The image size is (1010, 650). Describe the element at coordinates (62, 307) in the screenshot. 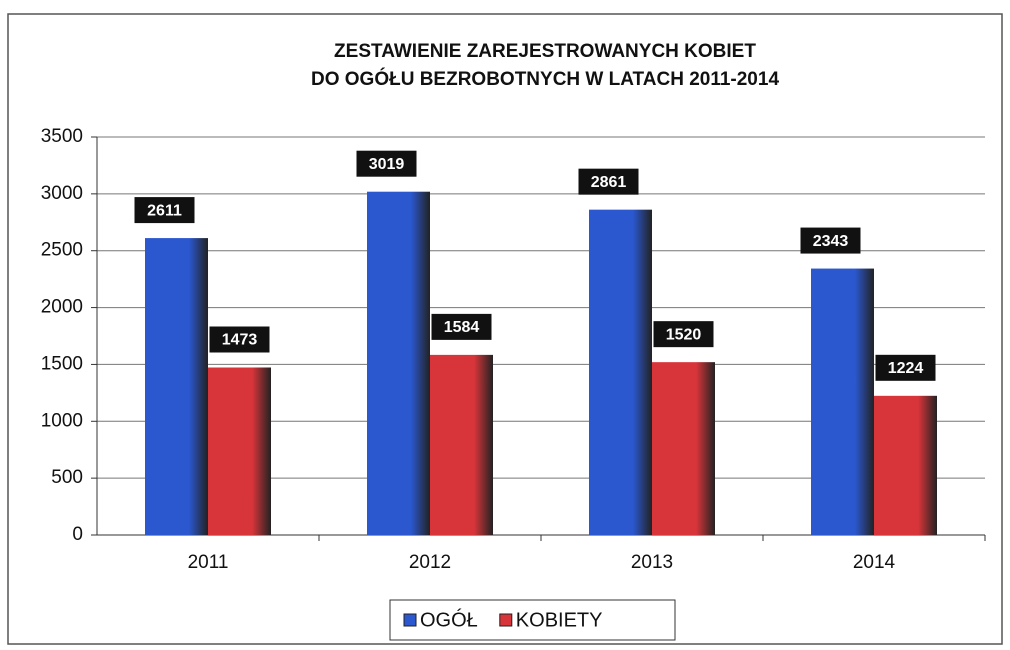

I see `y-tick-label: 2000` at that location.